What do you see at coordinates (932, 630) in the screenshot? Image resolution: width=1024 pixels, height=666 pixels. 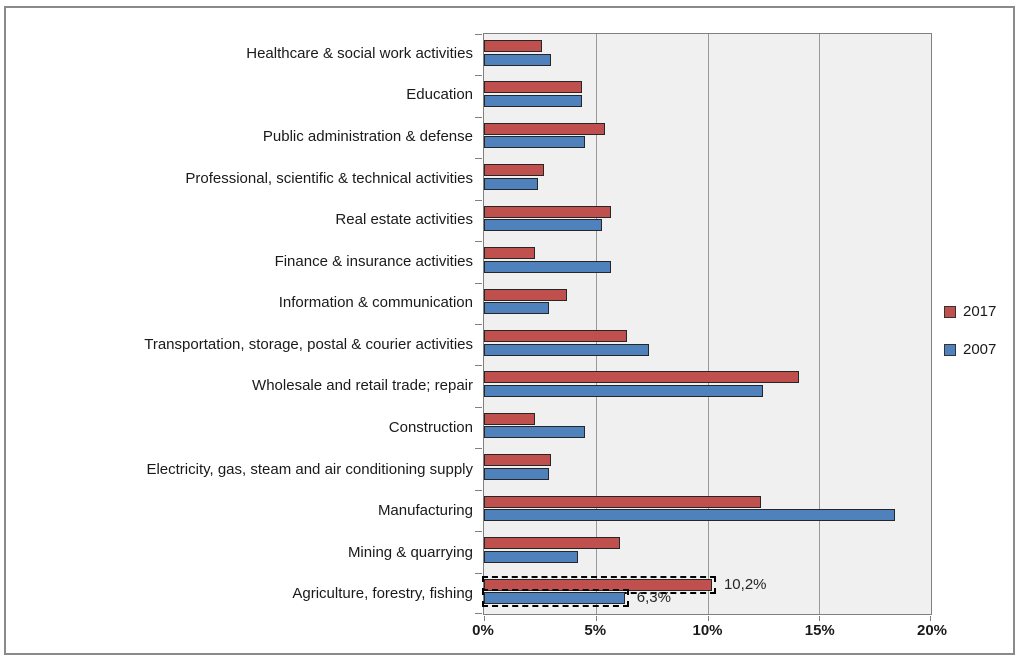 I see `x-axis-label: 20%` at bounding box center [932, 630].